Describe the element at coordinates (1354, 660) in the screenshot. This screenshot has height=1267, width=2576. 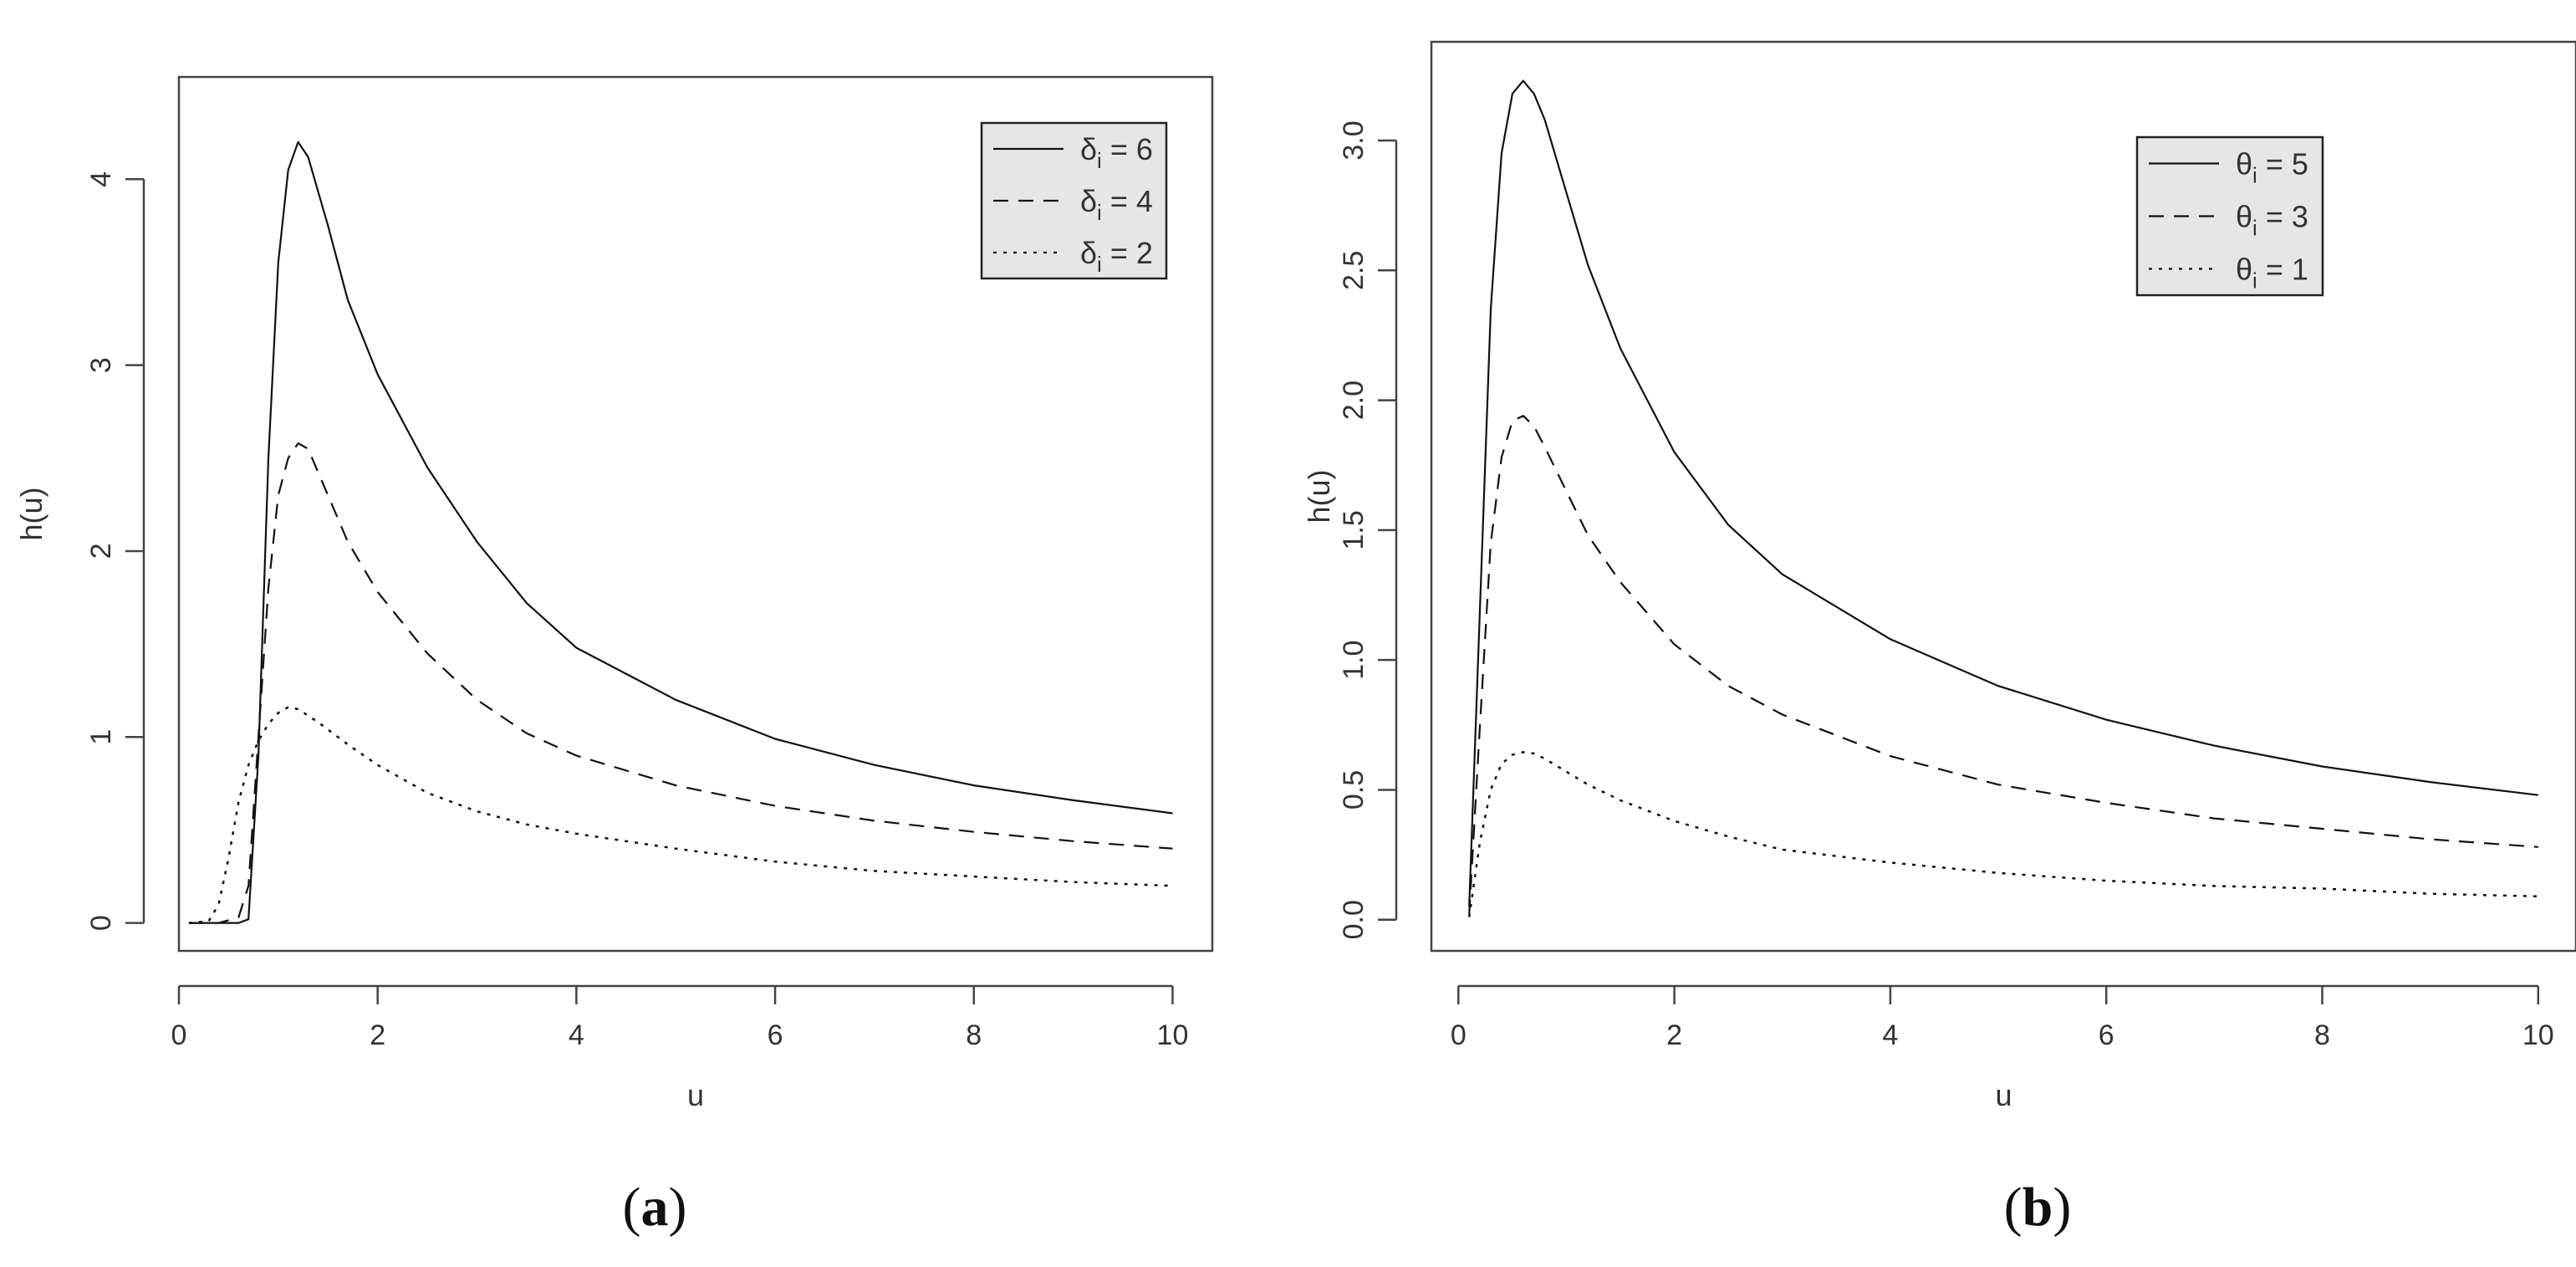
I see `y-tick-label: 1.0` at that location.